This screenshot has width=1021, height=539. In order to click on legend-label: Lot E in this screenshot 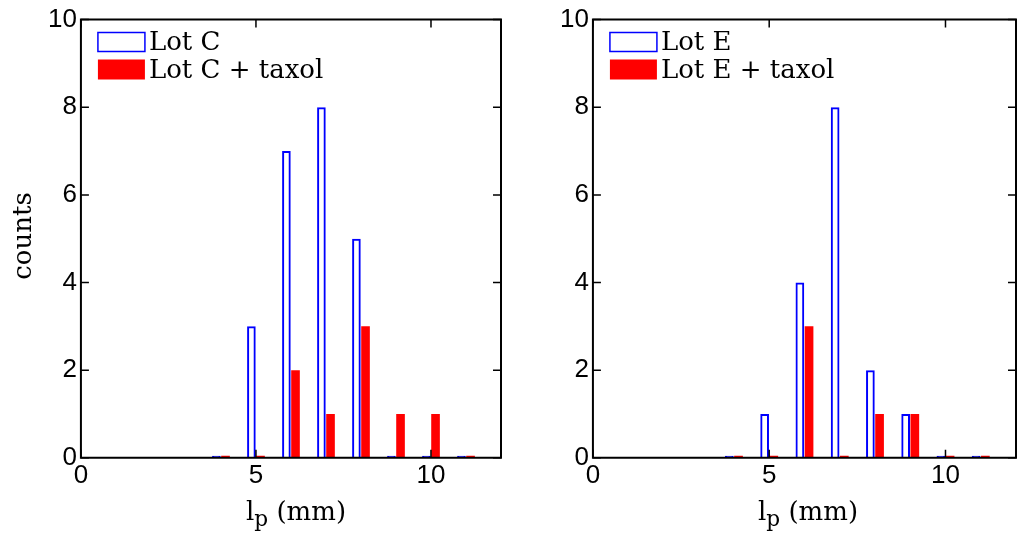, I will do `click(696, 41)`.